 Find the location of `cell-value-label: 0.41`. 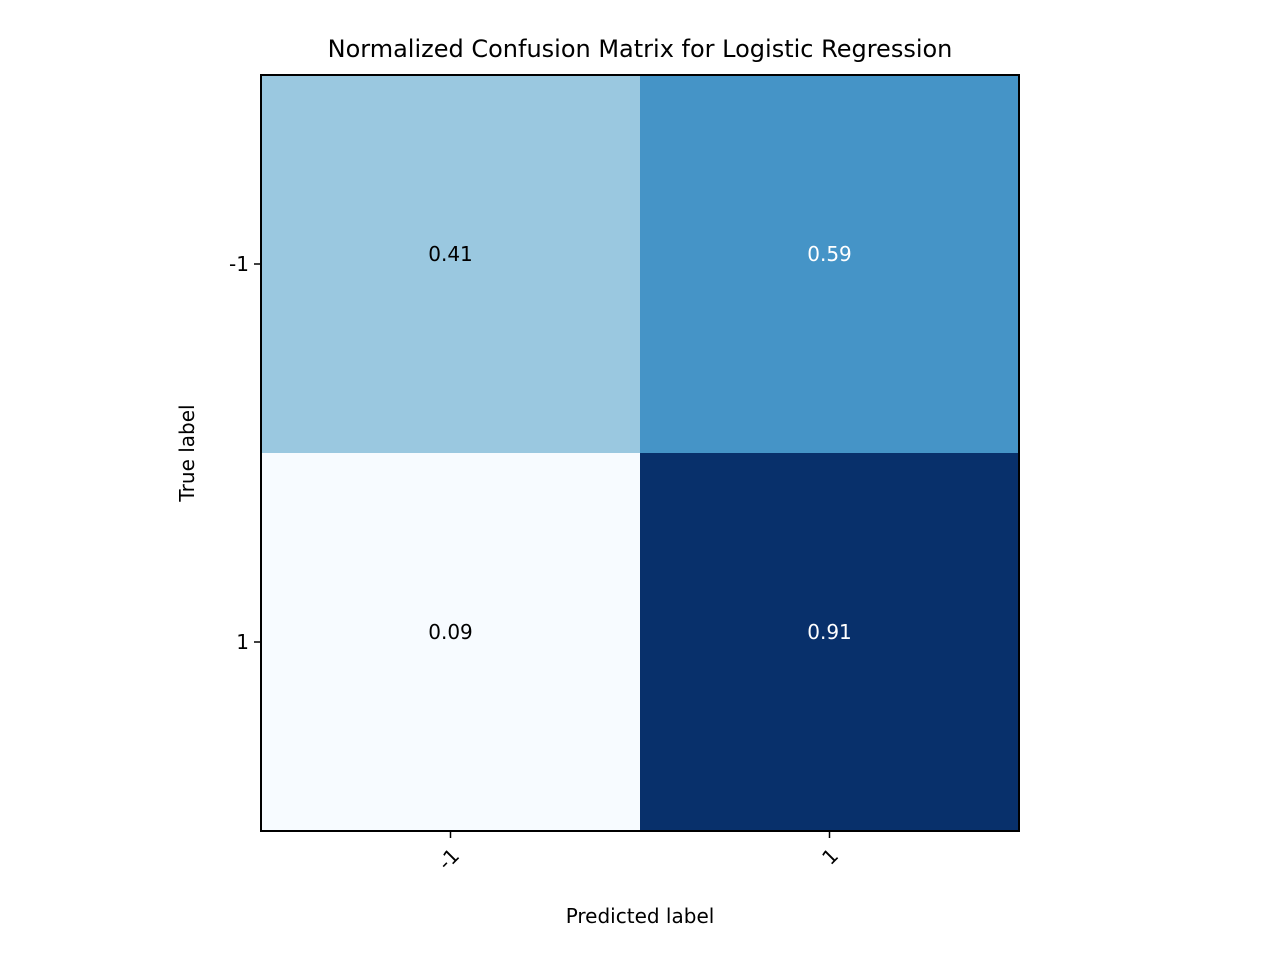

cell-value-label: 0.41 is located at coordinates (450, 254).